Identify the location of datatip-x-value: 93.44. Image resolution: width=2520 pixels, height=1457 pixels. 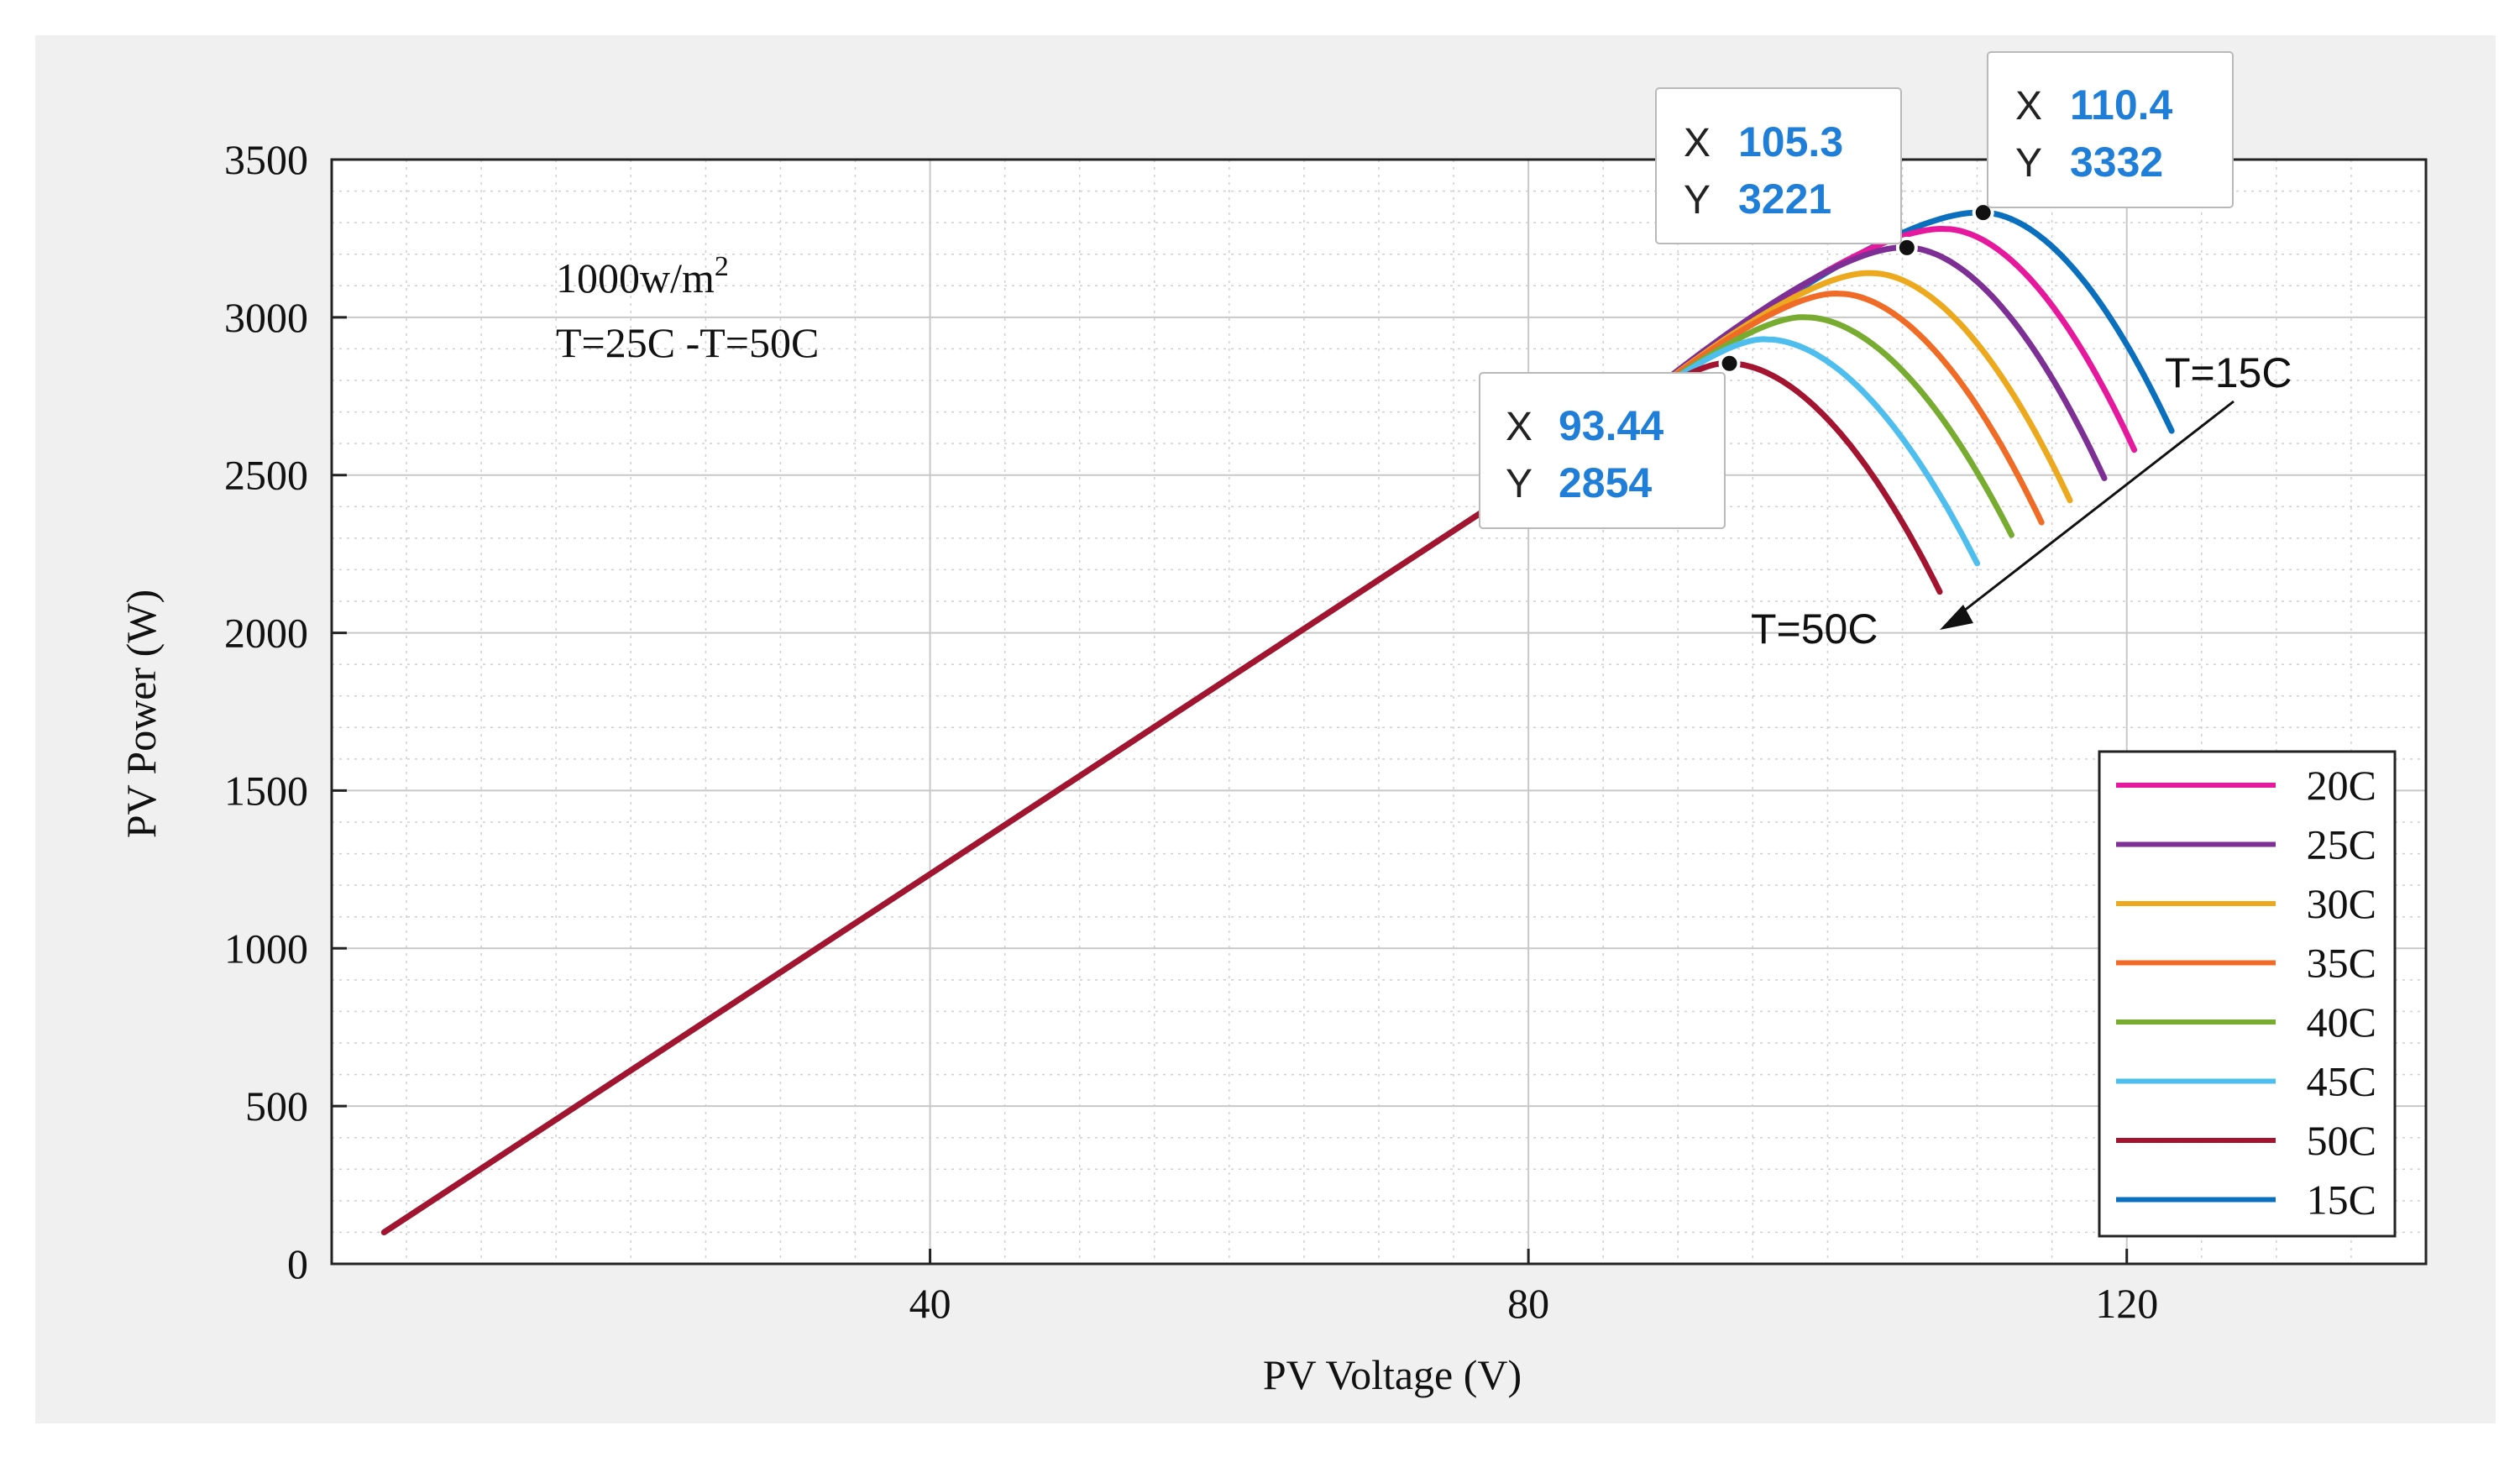
(1611, 425).